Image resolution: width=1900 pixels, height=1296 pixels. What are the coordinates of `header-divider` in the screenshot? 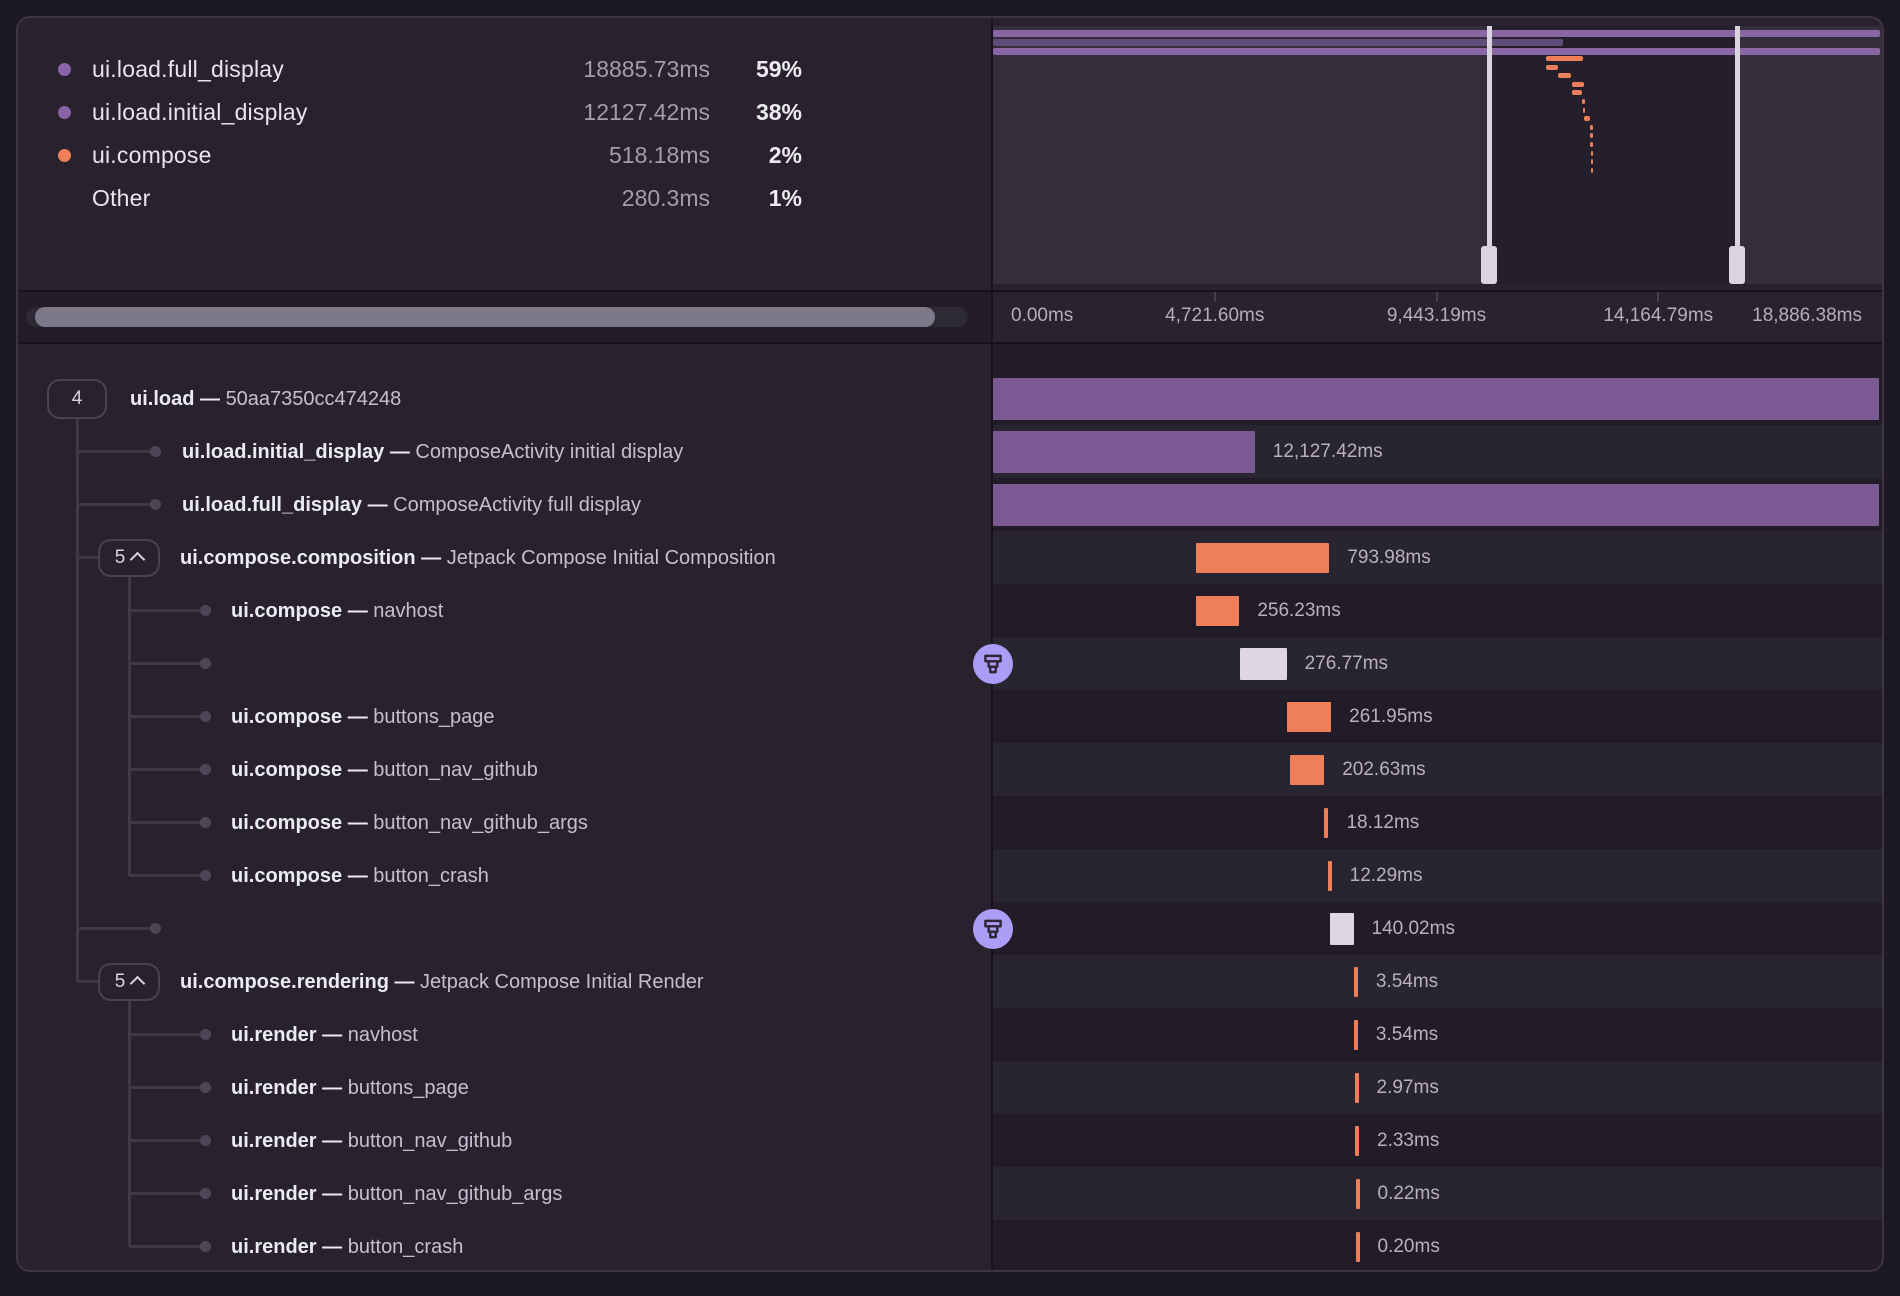 It's located at (950, 291).